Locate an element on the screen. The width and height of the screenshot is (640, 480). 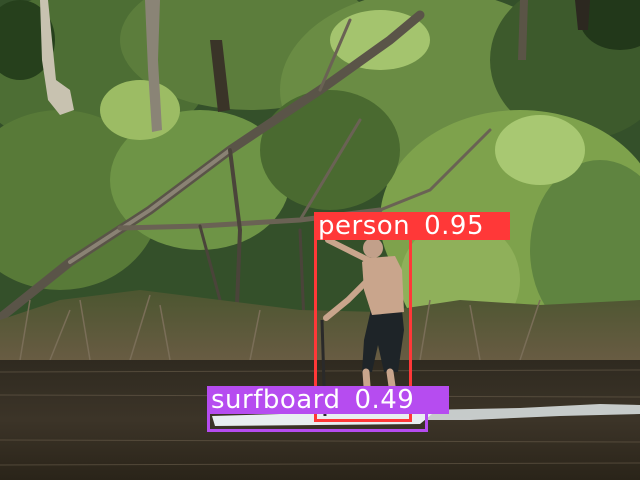
board-wake is located at coordinates (530, 412).